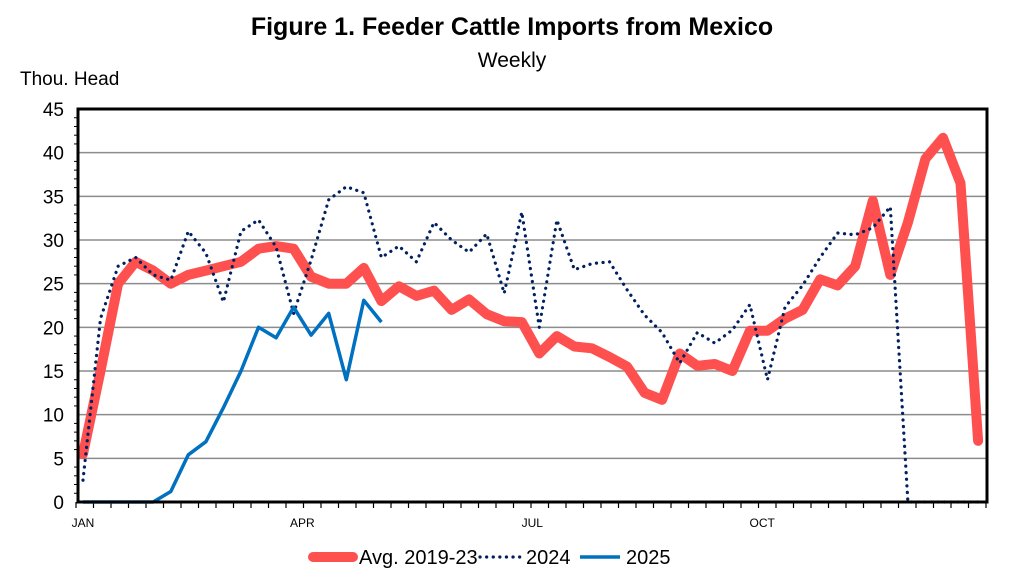 The width and height of the screenshot is (1024, 584). Describe the element at coordinates (512, 60) in the screenshot. I see `chart-subtitle: Weekly` at that location.